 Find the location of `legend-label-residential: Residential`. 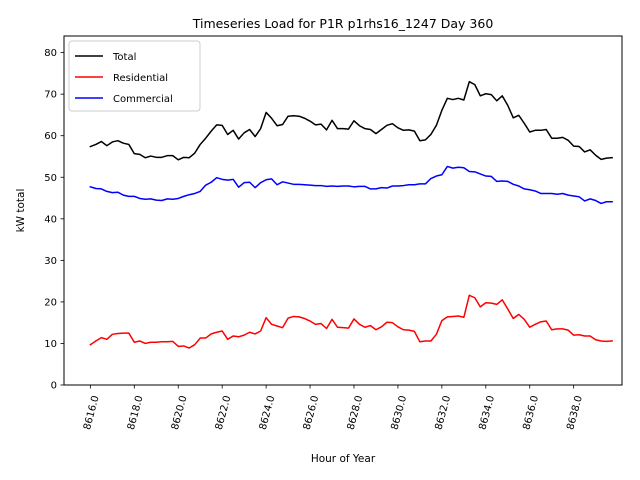

legend-label-residential: Residential is located at coordinates (140, 78).